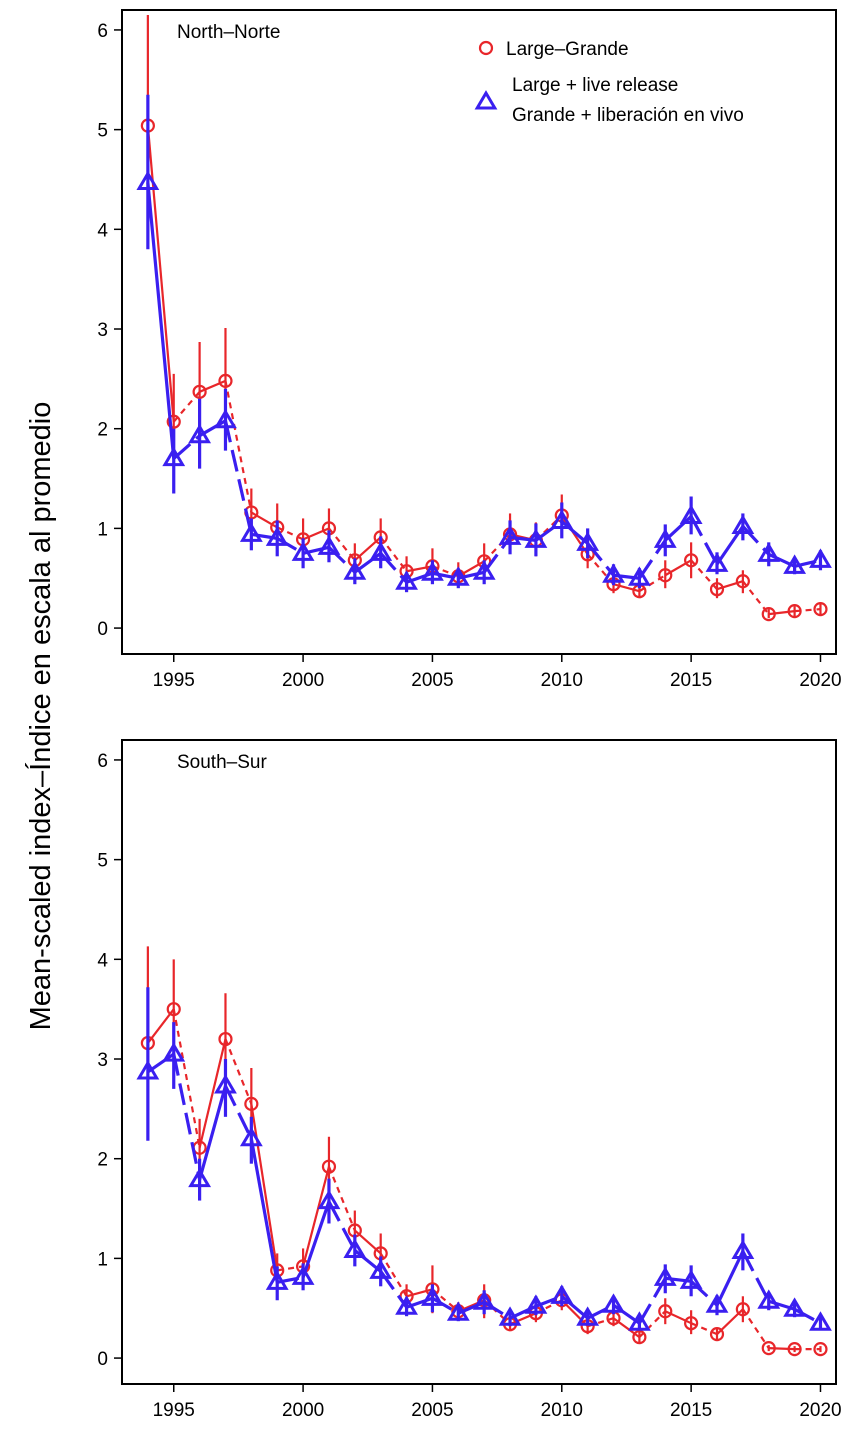 The height and width of the screenshot is (1433, 850). I want to click on panel-label: North–Norte, so click(229, 32).